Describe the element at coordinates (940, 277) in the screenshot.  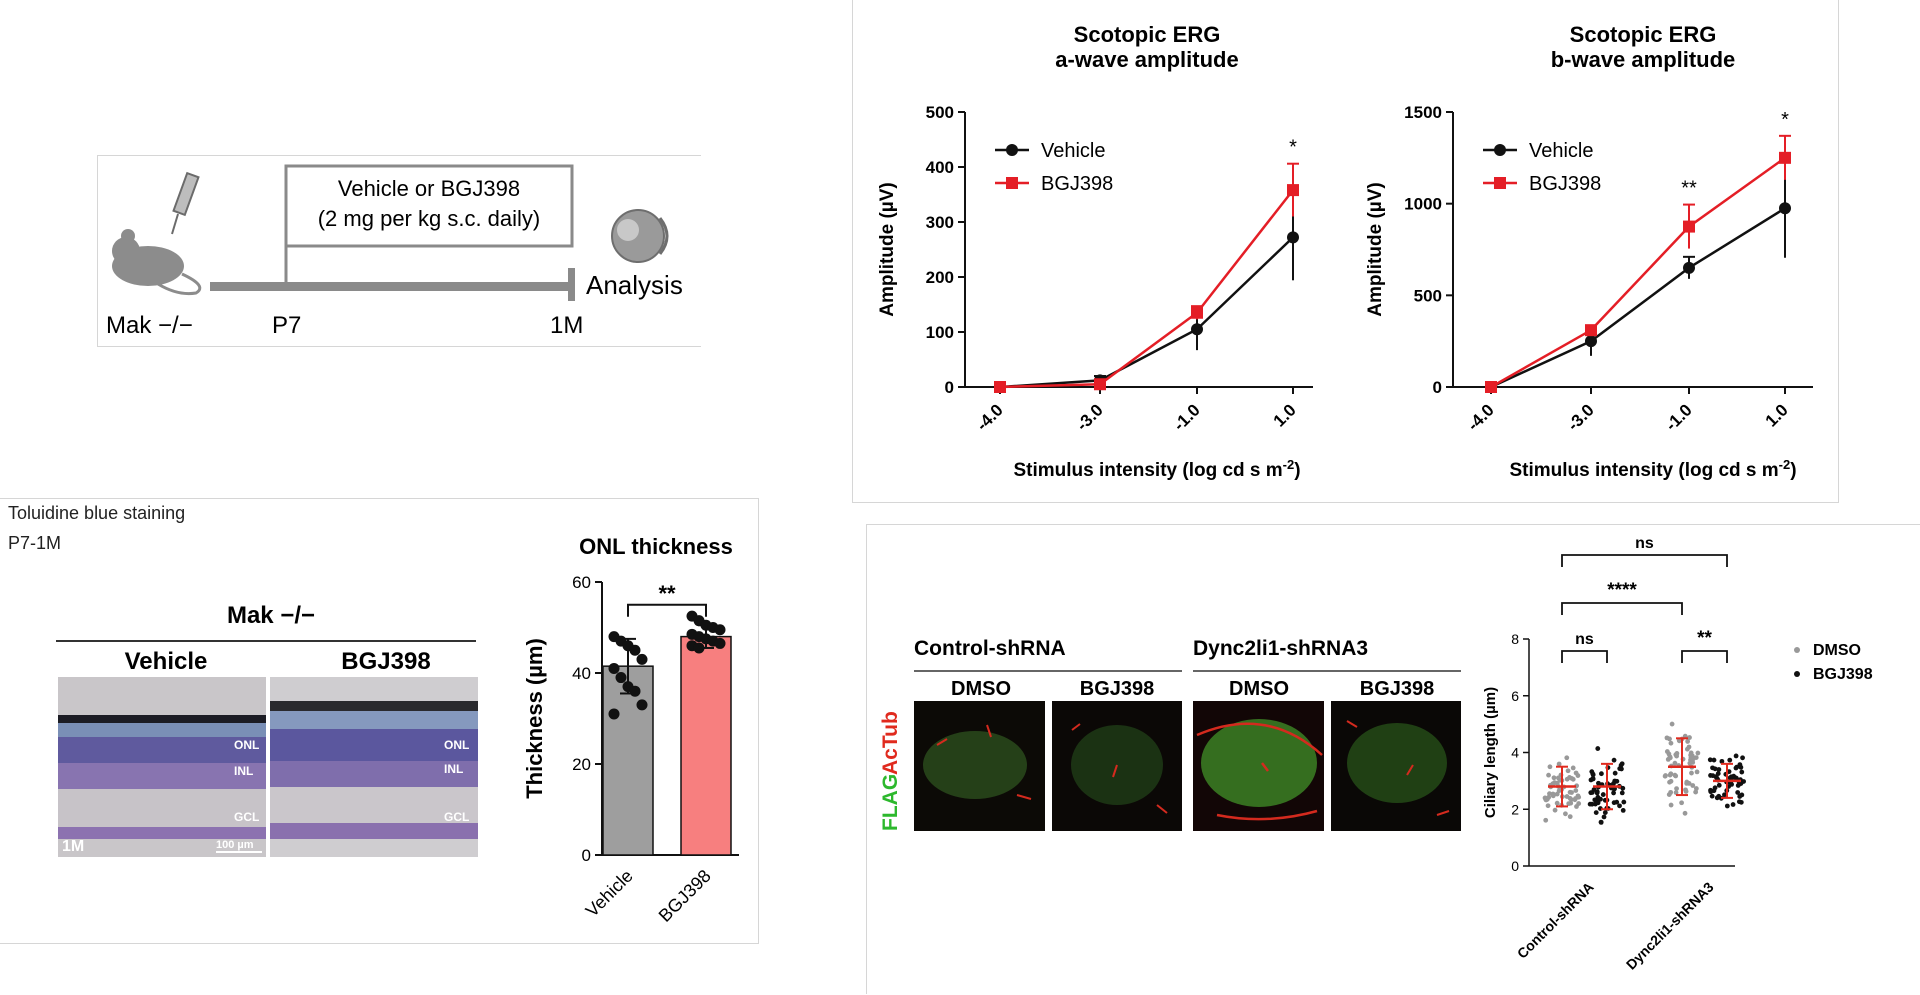
I see `y-tick-label: 200` at that location.